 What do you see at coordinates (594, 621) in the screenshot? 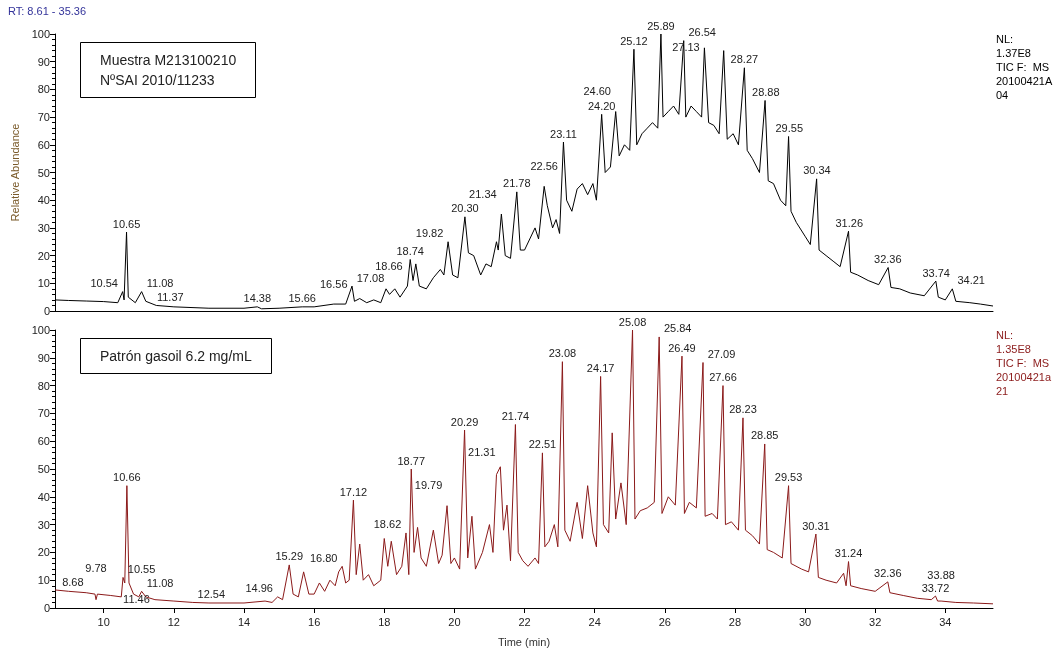
I see `x-tick-label: 24` at bounding box center [594, 621].